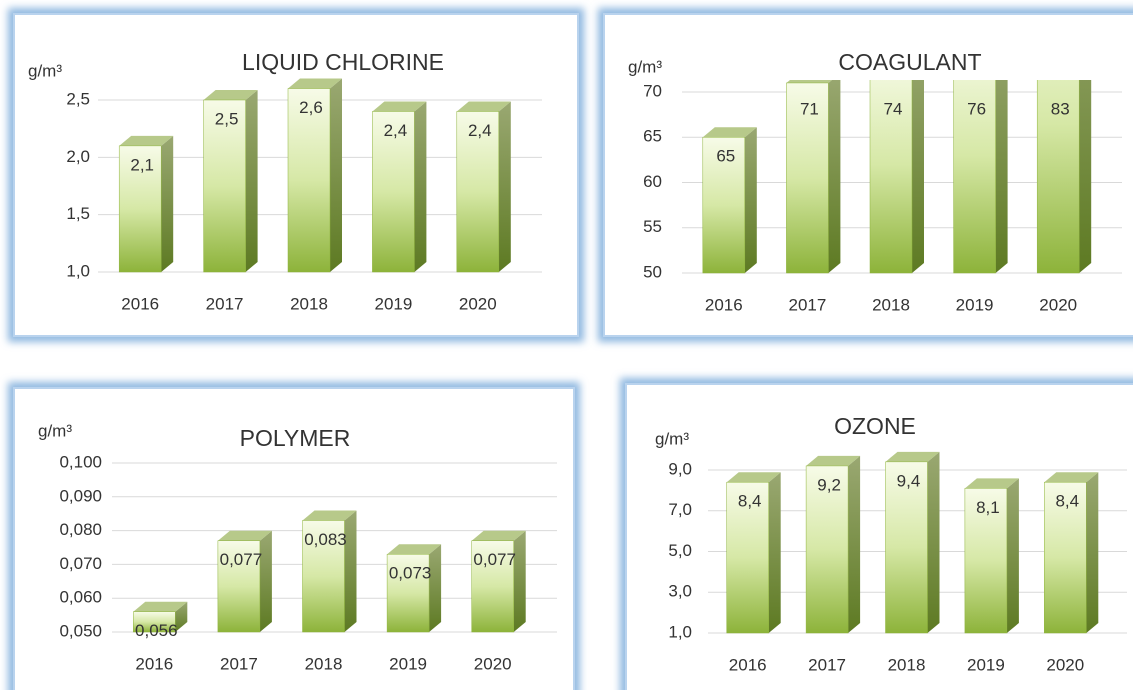 This screenshot has width=1133, height=690. I want to click on y-tick-label: 0,070, so click(80, 563).